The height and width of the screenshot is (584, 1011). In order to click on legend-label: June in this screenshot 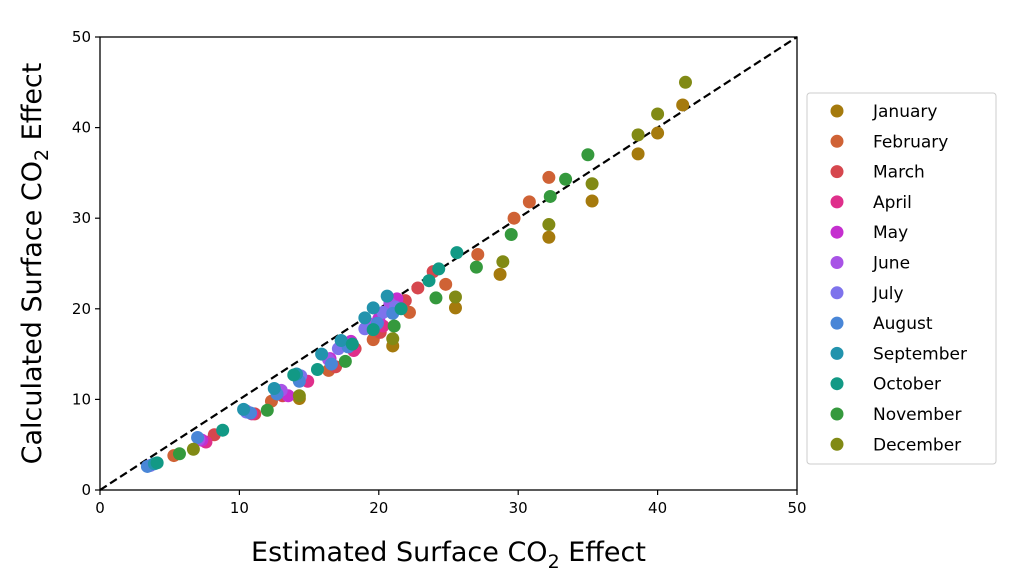, I will do `click(891, 264)`.